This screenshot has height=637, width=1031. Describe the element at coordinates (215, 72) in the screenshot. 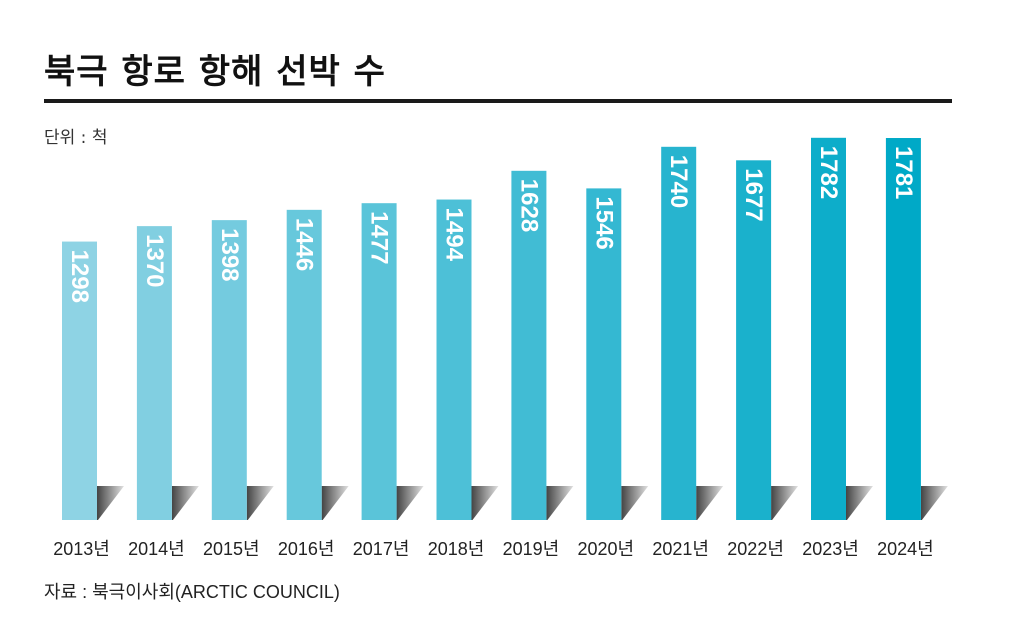

I see `chart-title: 북극 항로 항해 선박 수` at that location.